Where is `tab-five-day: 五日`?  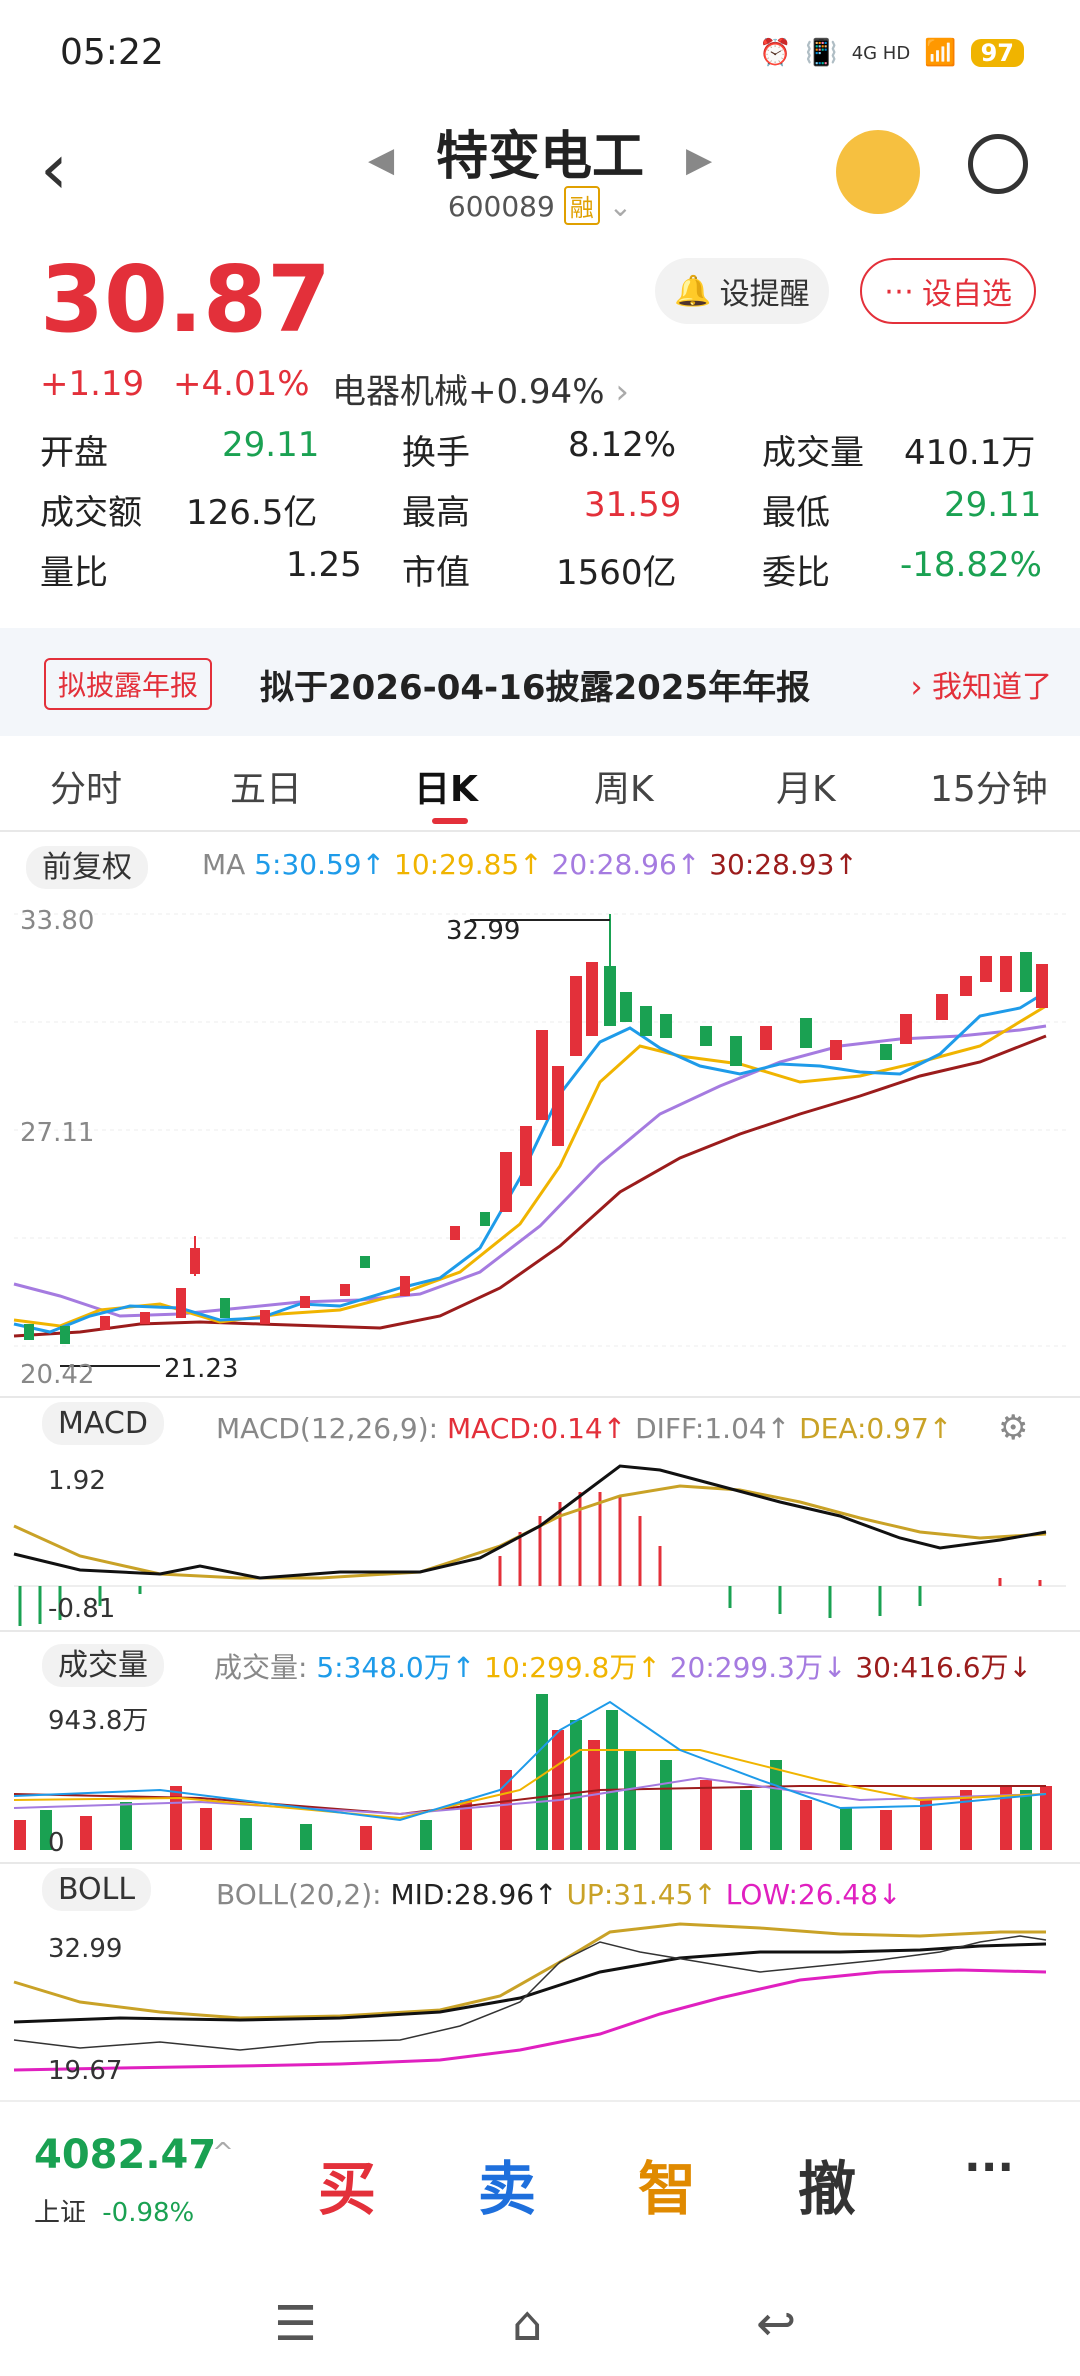 tab-five-day: 五日 is located at coordinates (266, 789).